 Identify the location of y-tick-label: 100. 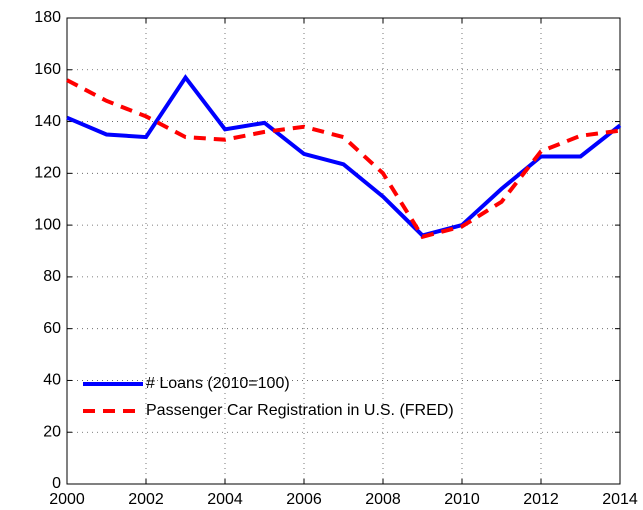
(47, 224).